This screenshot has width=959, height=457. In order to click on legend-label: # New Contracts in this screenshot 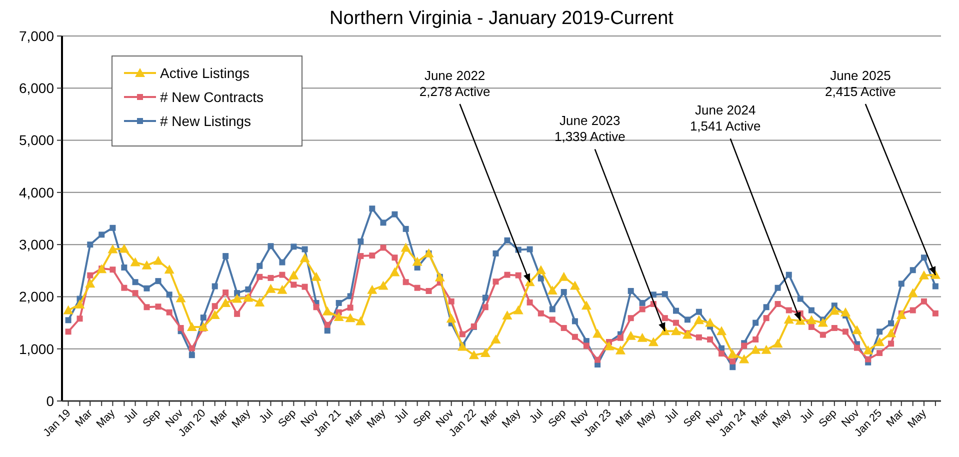, I will do `click(212, 96)`.